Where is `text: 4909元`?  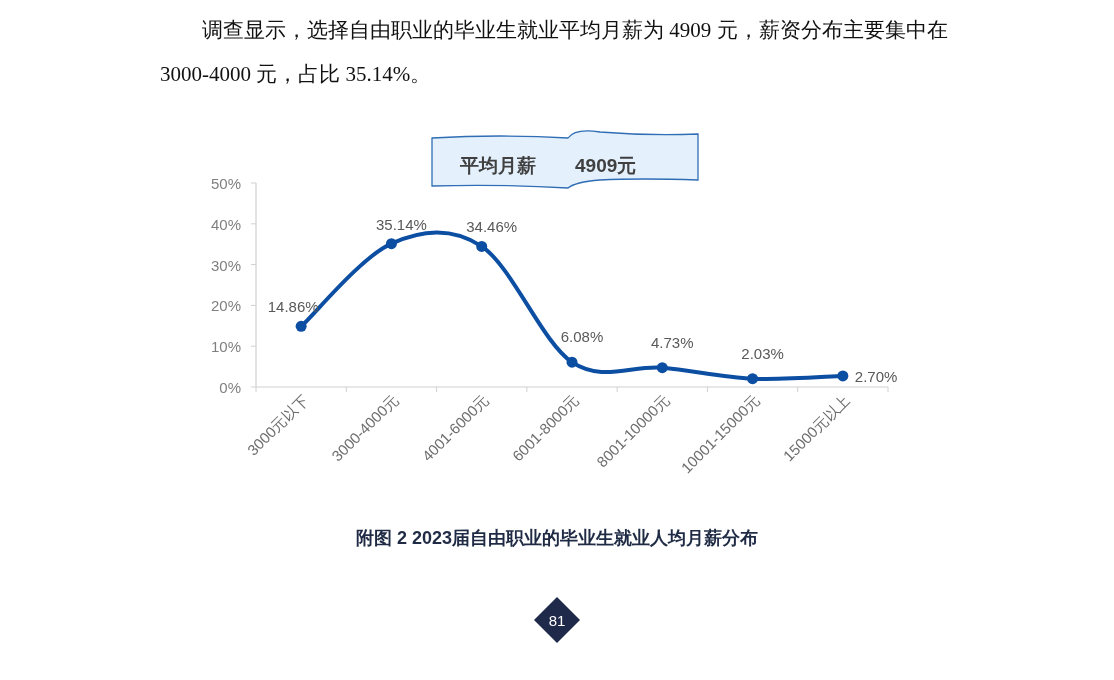 text: 4909元 is located at coordinates (606, 165).